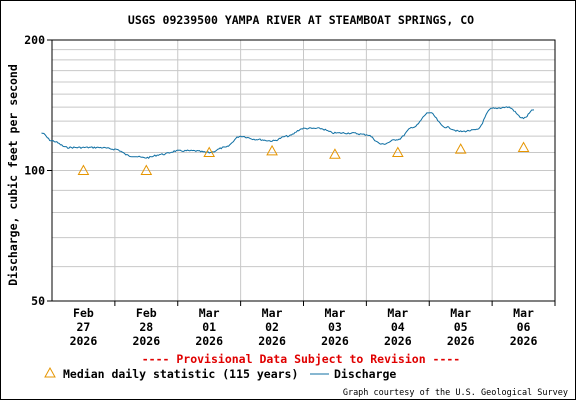 Image resolution: width=576 pixels, height=401 pixels. I want to click on x-tick-label: 05, so click(461, 327).